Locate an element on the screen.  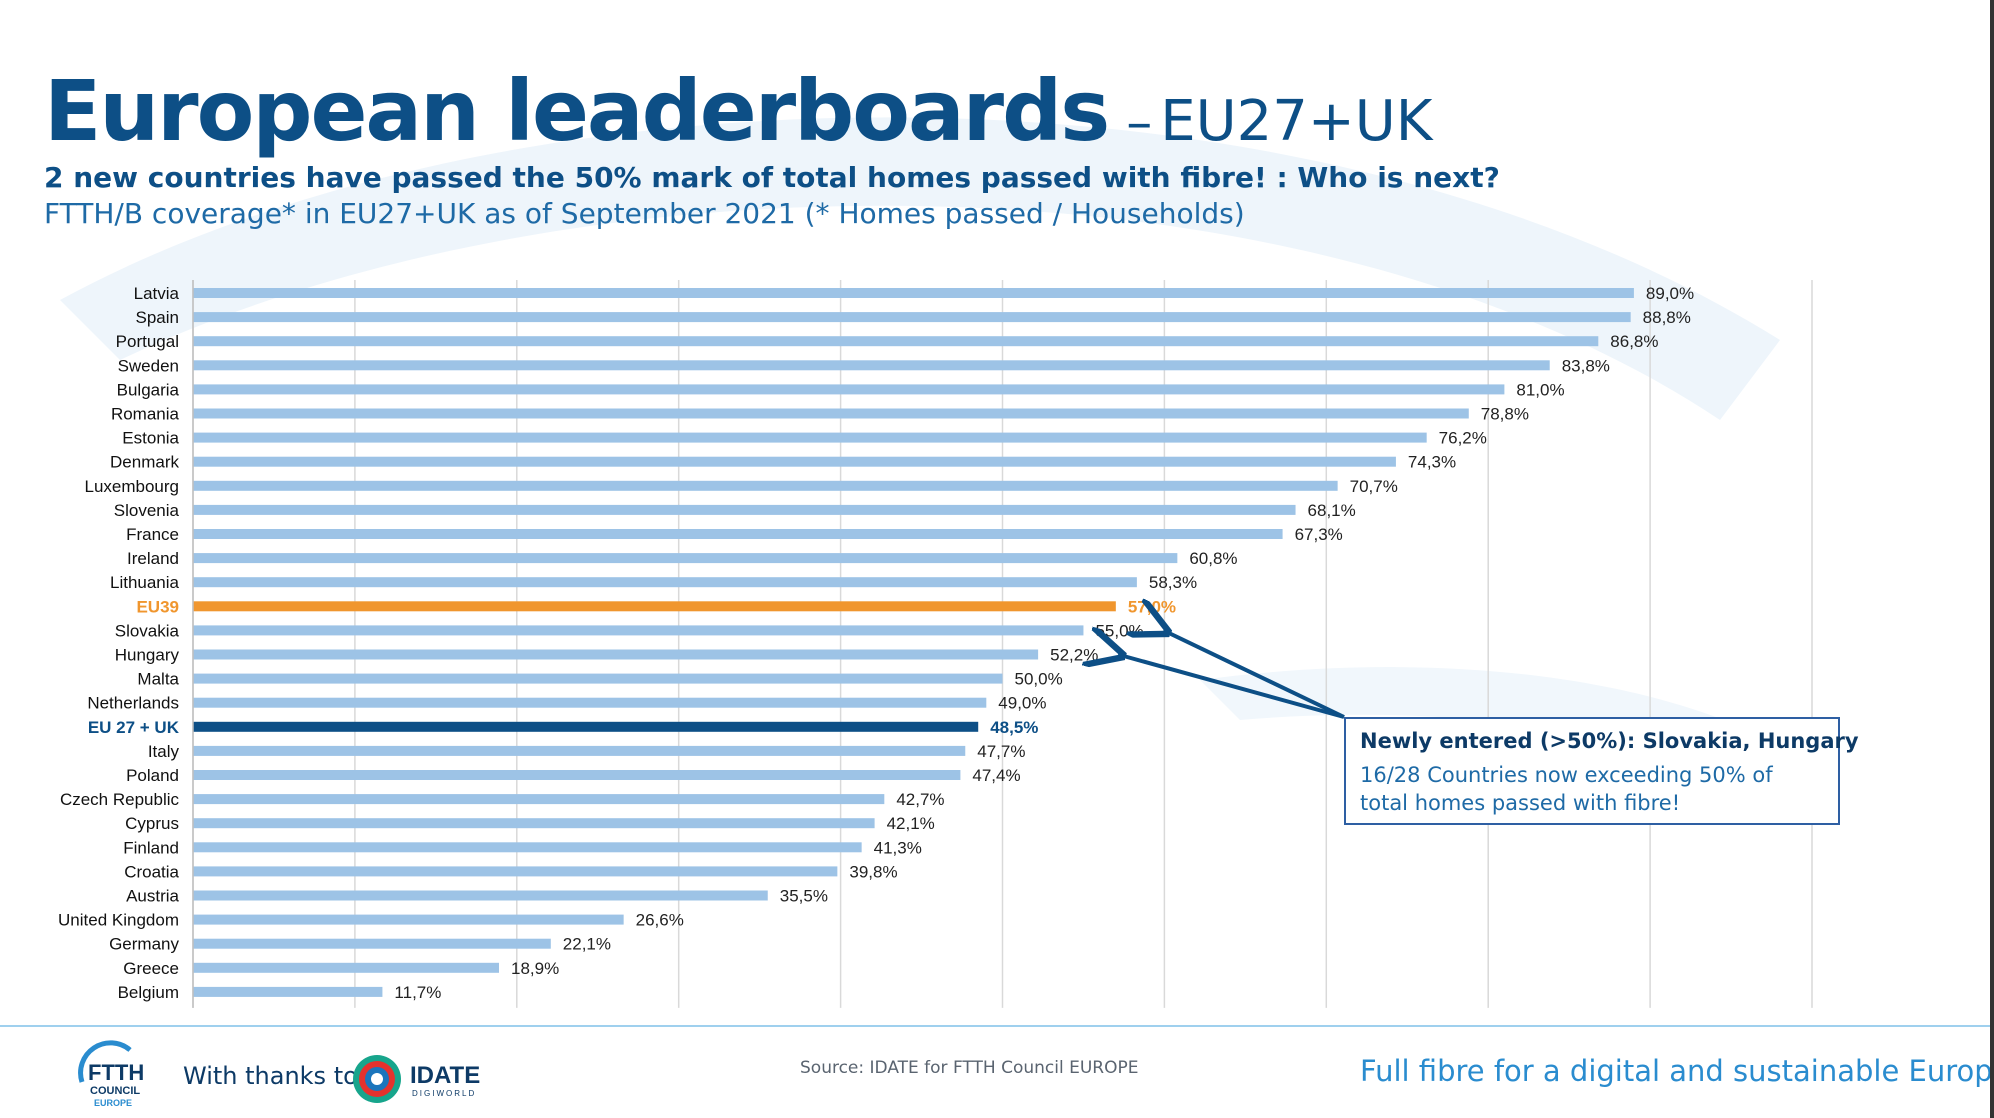
bar-eu39 is located at coordinates (654, 606).